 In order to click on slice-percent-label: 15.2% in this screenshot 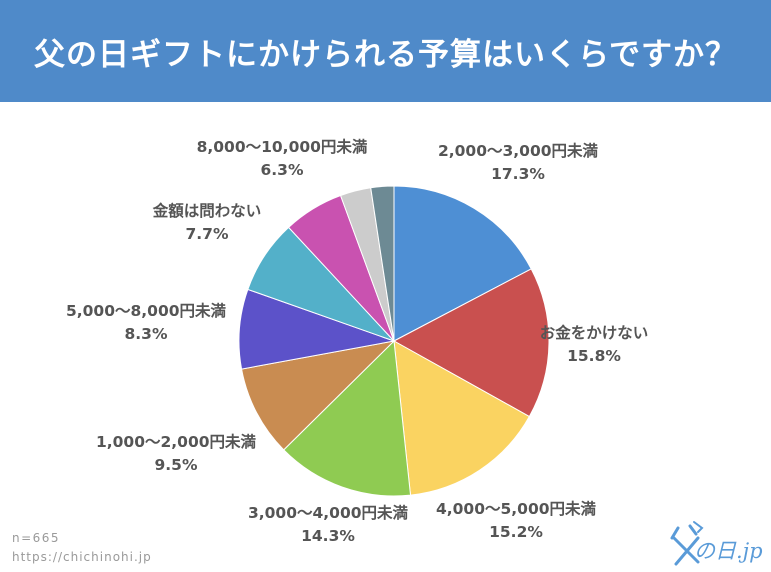, I will do `click(516, 532)`.